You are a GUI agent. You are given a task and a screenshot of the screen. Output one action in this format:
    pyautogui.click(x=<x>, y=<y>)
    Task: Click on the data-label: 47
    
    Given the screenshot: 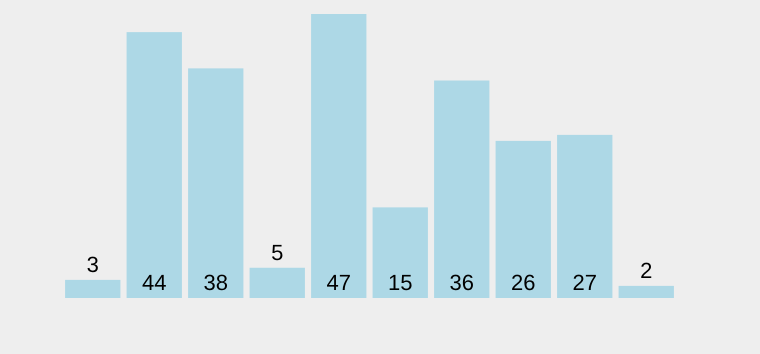 What is the action you would take?
    pyautogui.click(x=338, y=282)
    